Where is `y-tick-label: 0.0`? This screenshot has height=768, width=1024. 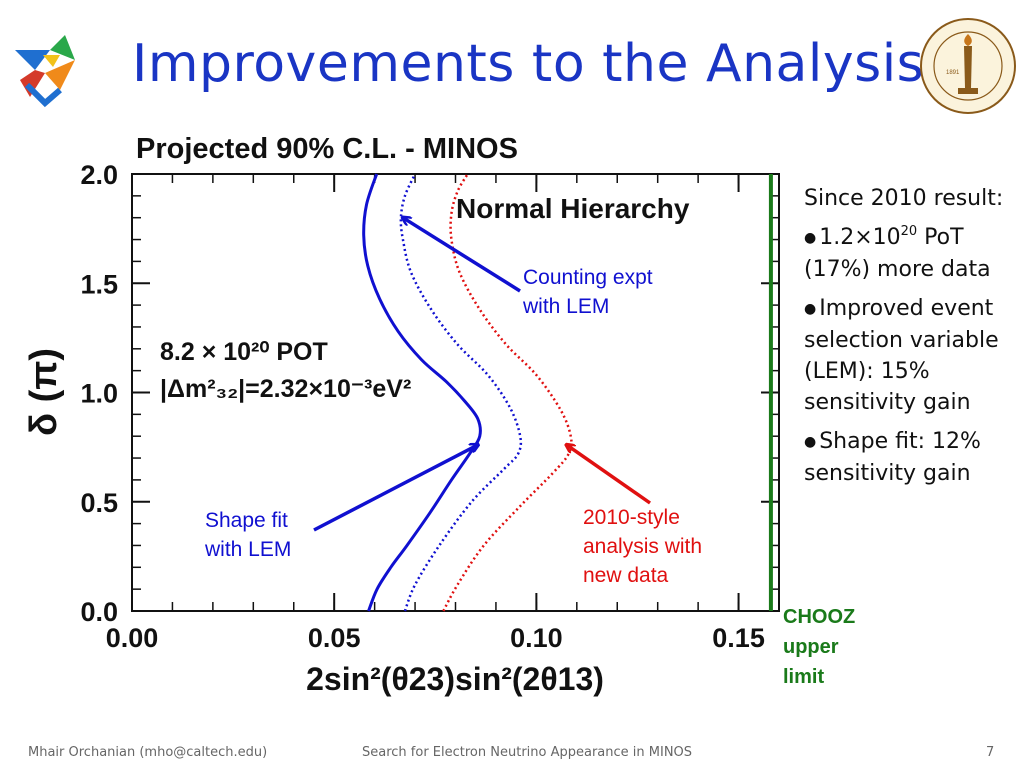 y-tick-label: 0.0 is located at coordinates (99, 612).